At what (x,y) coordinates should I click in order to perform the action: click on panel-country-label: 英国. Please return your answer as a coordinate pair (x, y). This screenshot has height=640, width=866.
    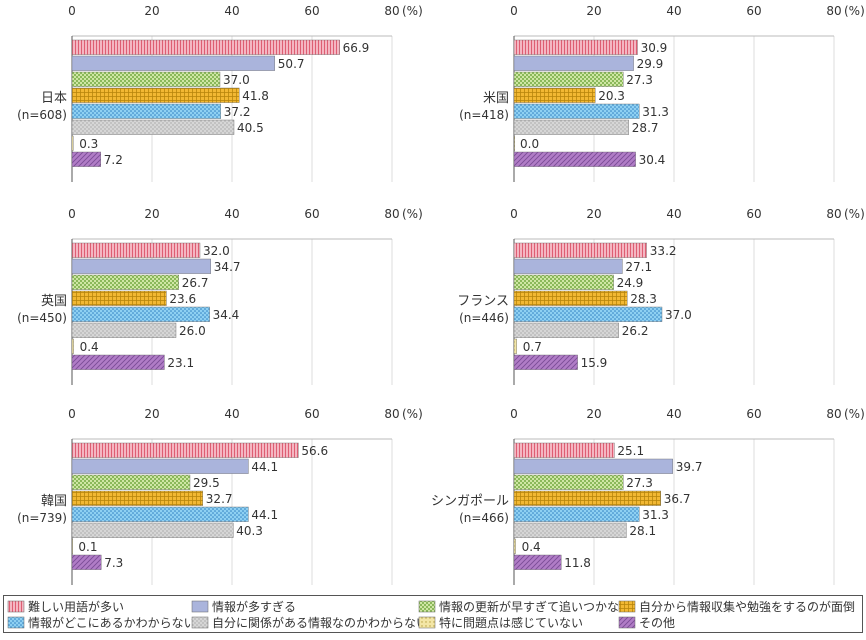
    Looking at the image, I should click on (54, 301).